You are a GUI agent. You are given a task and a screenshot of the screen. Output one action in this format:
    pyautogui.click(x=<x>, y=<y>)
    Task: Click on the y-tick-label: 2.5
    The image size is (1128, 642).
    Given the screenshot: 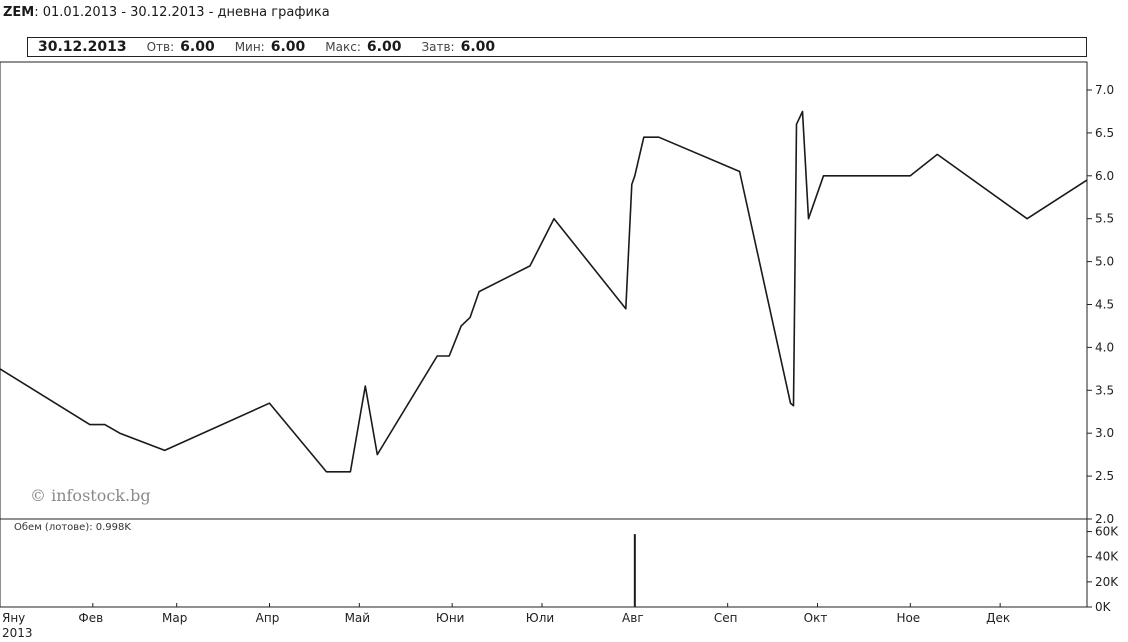 What is the action you would take?
    pyautogui.click(x=1104, y=476)
    